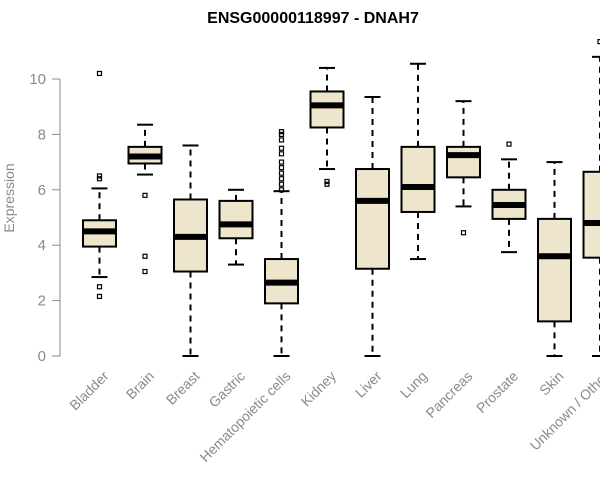 The image size is (600, 500). Describe the element at coordinates (319, 389) in the screenshot. I see `category-label: Kidney` at that location.